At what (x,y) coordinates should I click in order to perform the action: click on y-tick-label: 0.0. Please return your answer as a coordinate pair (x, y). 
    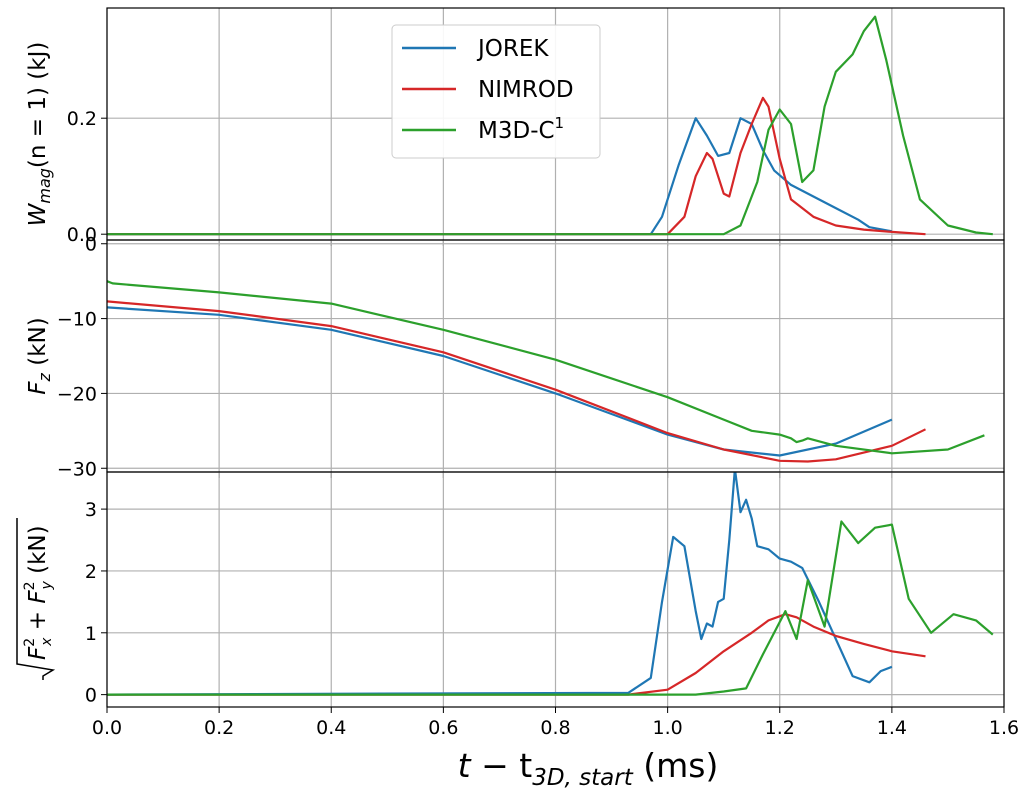
    Looking at the image, I should click on (82, 235).